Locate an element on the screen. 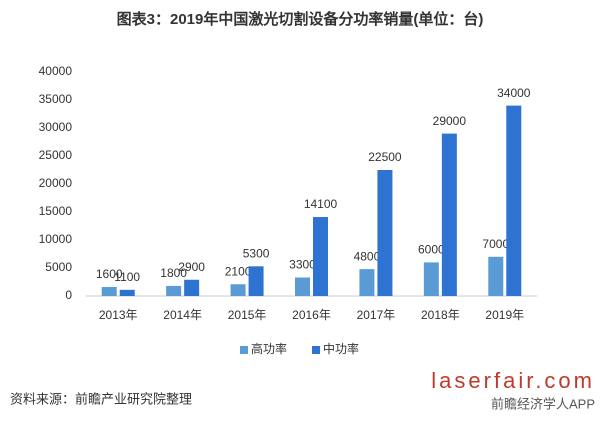 The width and height of the screenshot is (600, 423). legend-label: 中功率 is located at coordinates (341, 348).